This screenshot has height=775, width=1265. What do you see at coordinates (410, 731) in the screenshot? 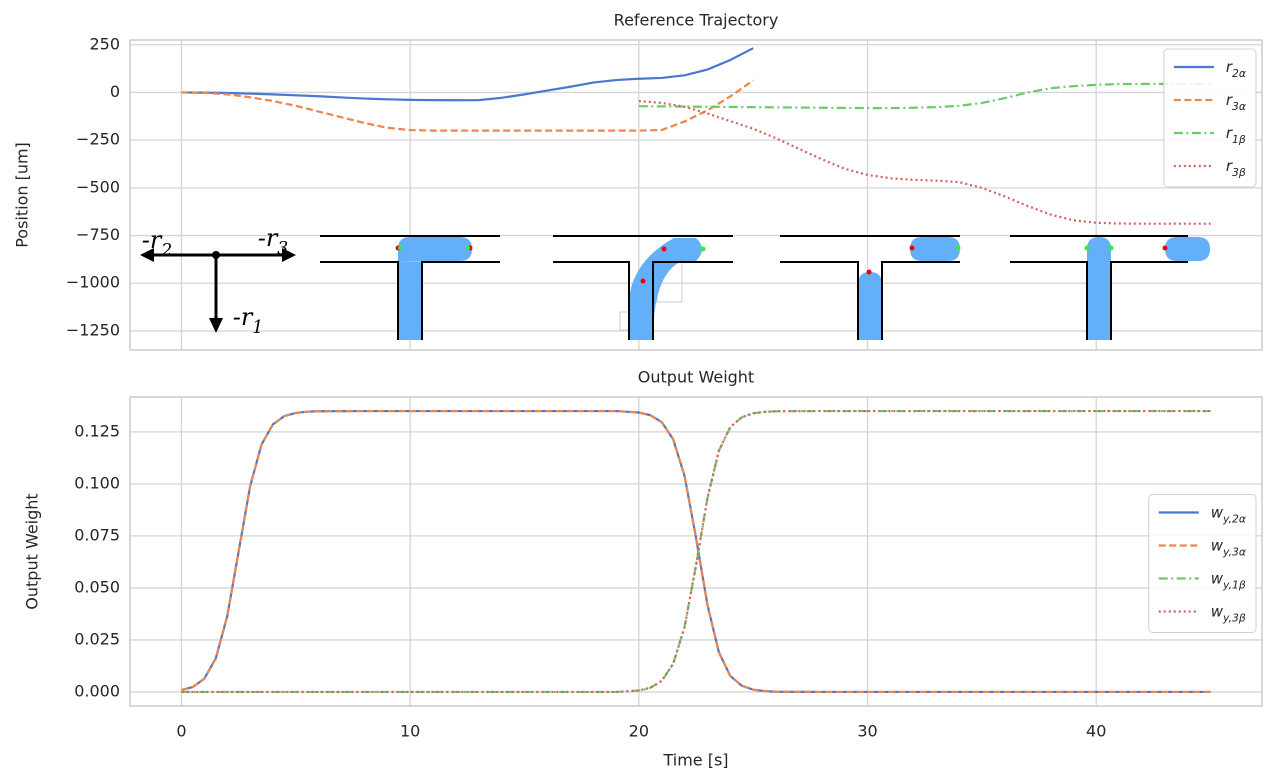
I see `x-tick-label: 10` at bounding box center [410, 731].